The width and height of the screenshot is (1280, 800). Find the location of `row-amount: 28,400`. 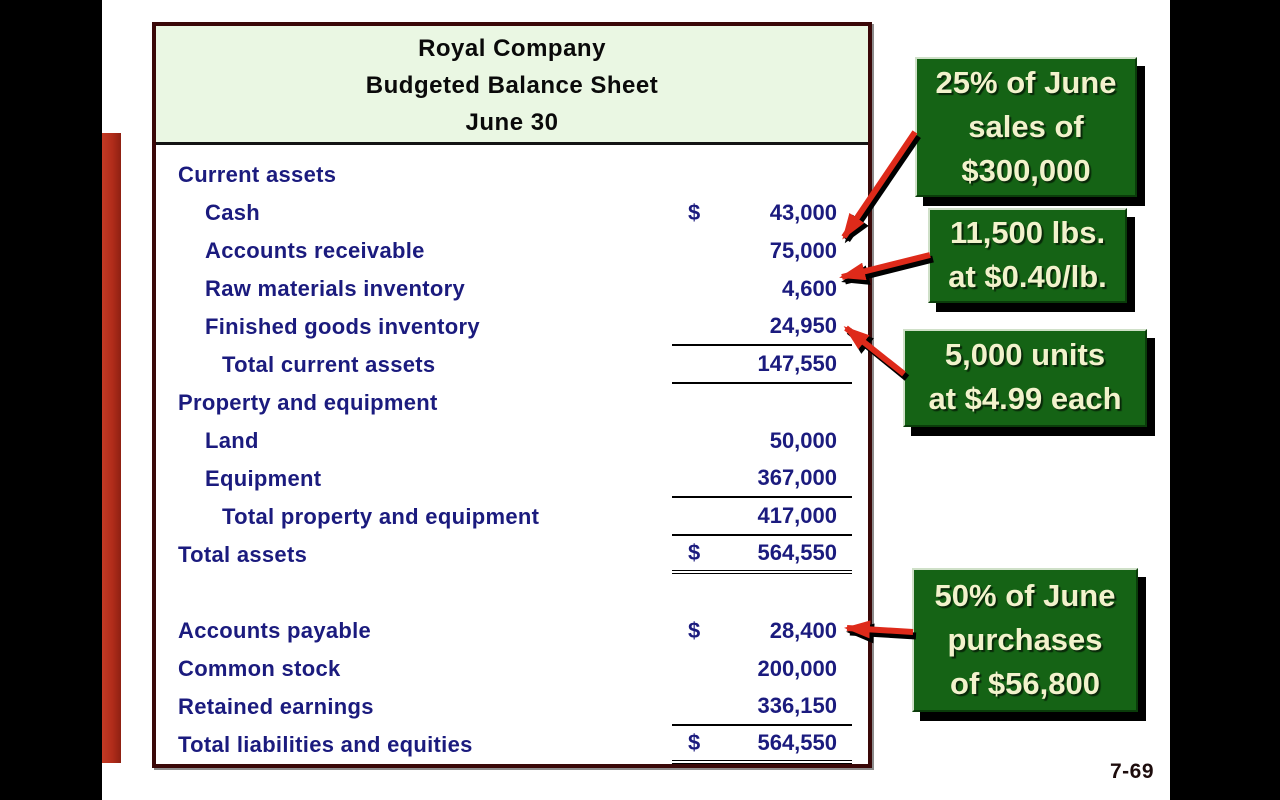

row-amount: 28,400 is located at coordinates (803, 630).